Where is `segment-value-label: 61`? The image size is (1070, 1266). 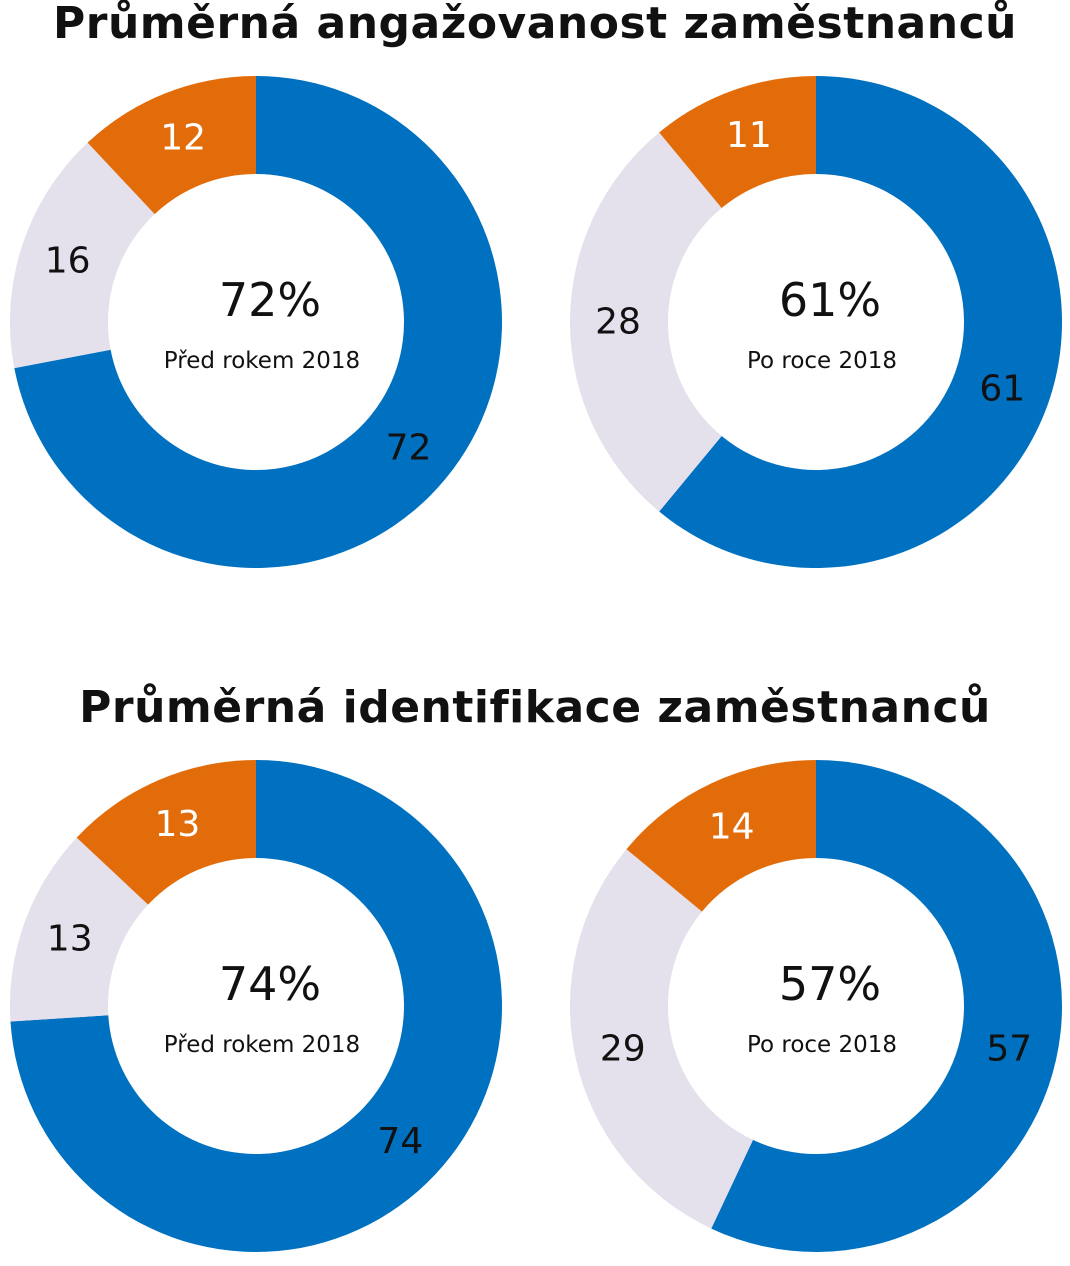
segment-value-label: 61 is located at coordinates (1002, 389).